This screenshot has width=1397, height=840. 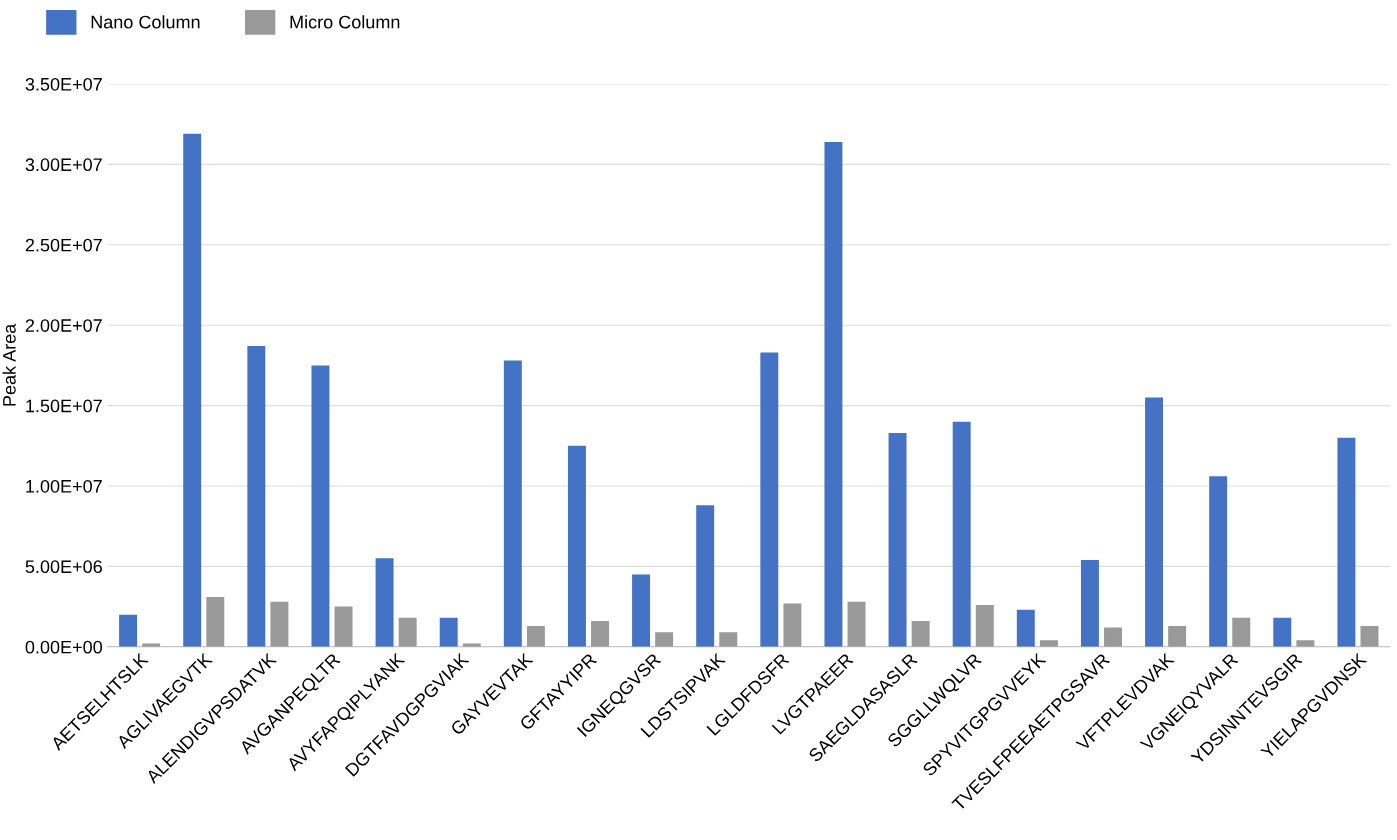 What do you see at coordinates (63, 325) in the screenshot?
I see `y-tick-label: 2.00E+07` at bounding box center [63, 325].